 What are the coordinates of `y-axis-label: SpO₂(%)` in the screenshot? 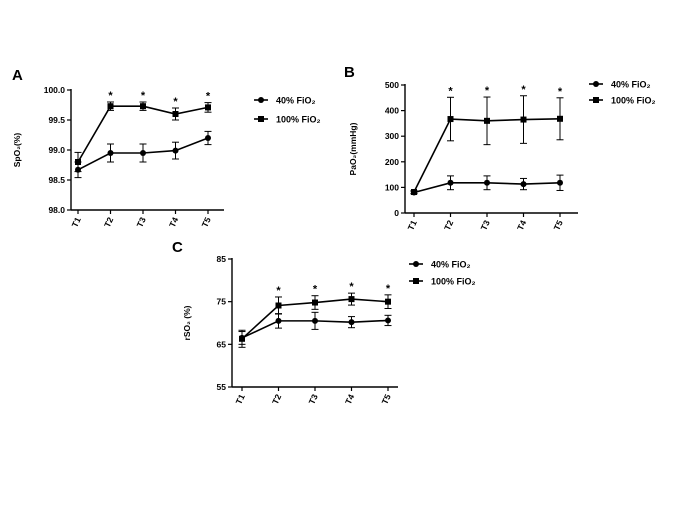 It's located at (17, 150).